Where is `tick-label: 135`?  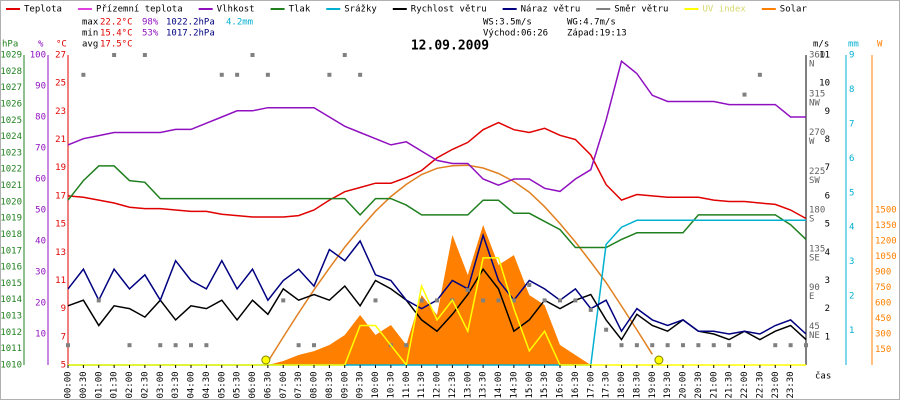 tick-label: 135 is located at coordinates (817, 249).